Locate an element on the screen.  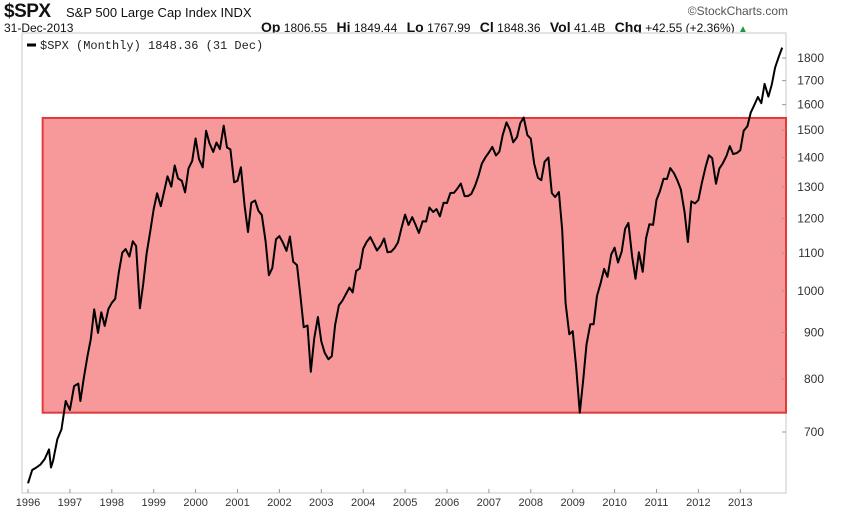
vol-value: 41.4B is located at coordinates (589, 28).